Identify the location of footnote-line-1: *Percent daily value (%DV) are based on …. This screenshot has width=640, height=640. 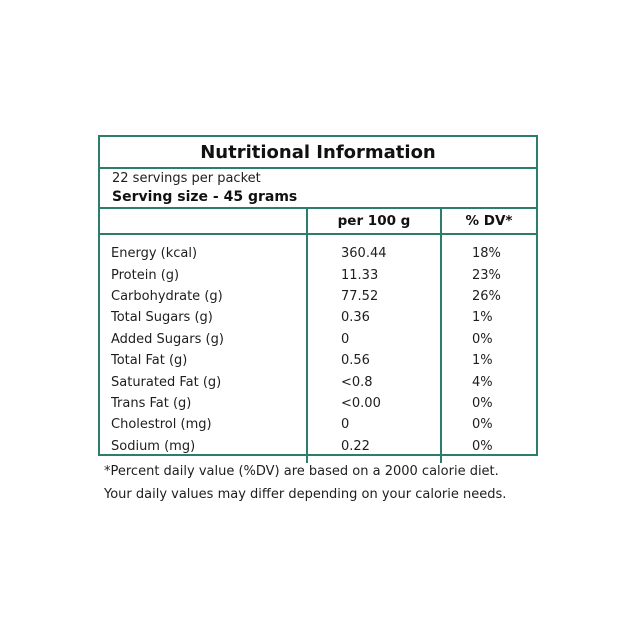
(301, 471).